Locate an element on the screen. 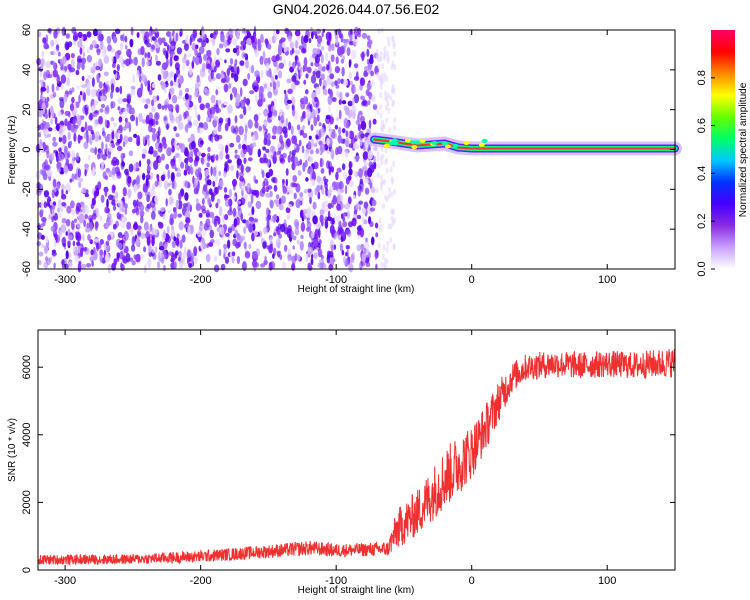 The width and height of the screenshot is (750, 600). signal-blob is located at coordinates (395, 143).